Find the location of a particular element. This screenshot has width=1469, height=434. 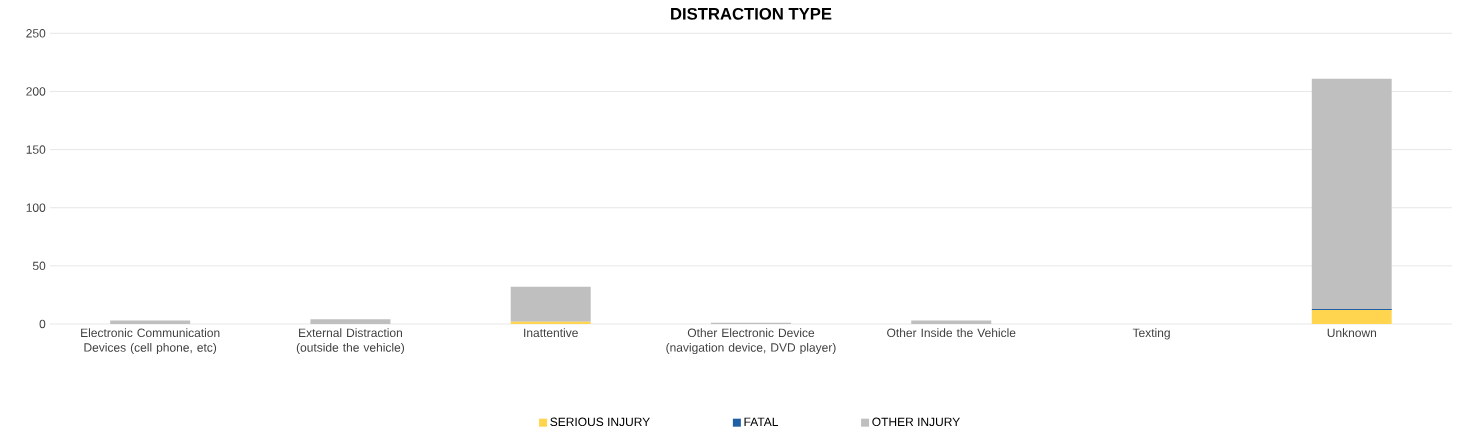

x-tick-label: Other Inside the Vehicle is located at coordinates (951, 333).